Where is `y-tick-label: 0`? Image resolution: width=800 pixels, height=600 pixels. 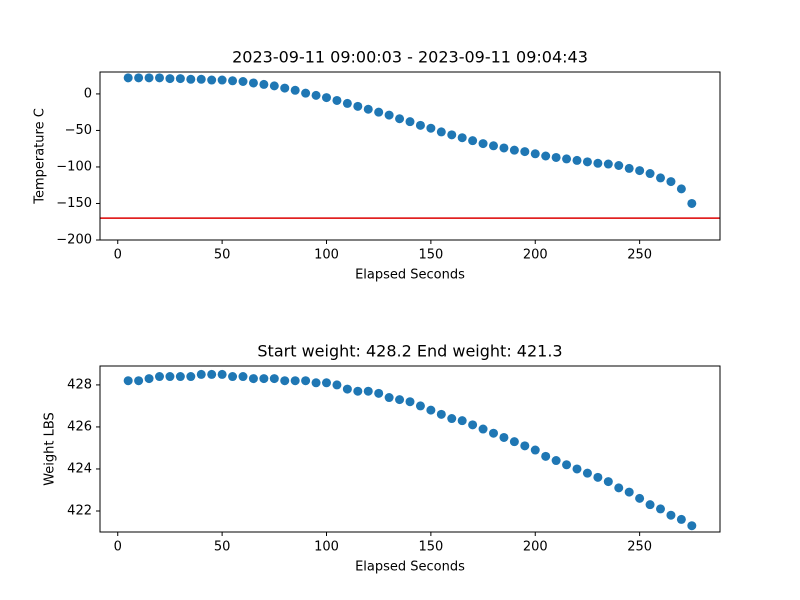 y-tick-label: 0 is located at coordinates (88, 93).